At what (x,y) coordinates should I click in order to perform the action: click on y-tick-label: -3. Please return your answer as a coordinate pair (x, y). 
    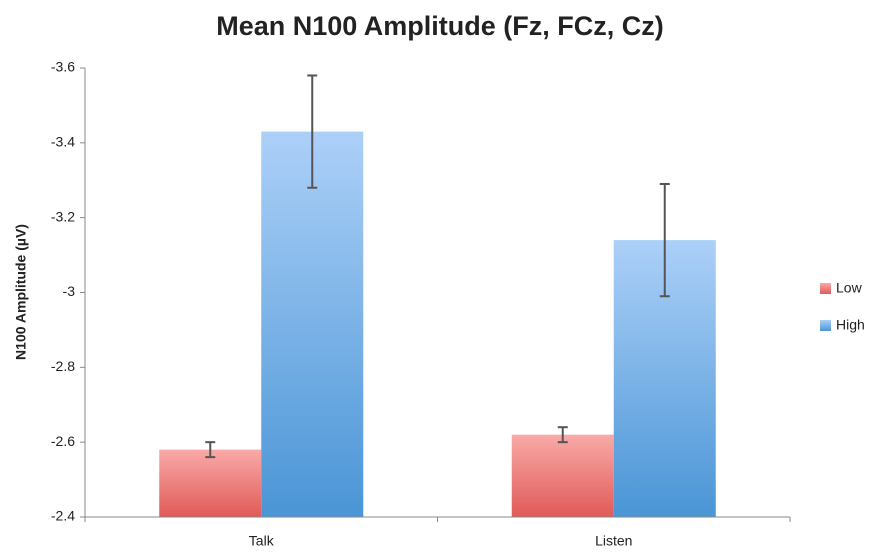
    Looking at the image, I should click on (69, 291).